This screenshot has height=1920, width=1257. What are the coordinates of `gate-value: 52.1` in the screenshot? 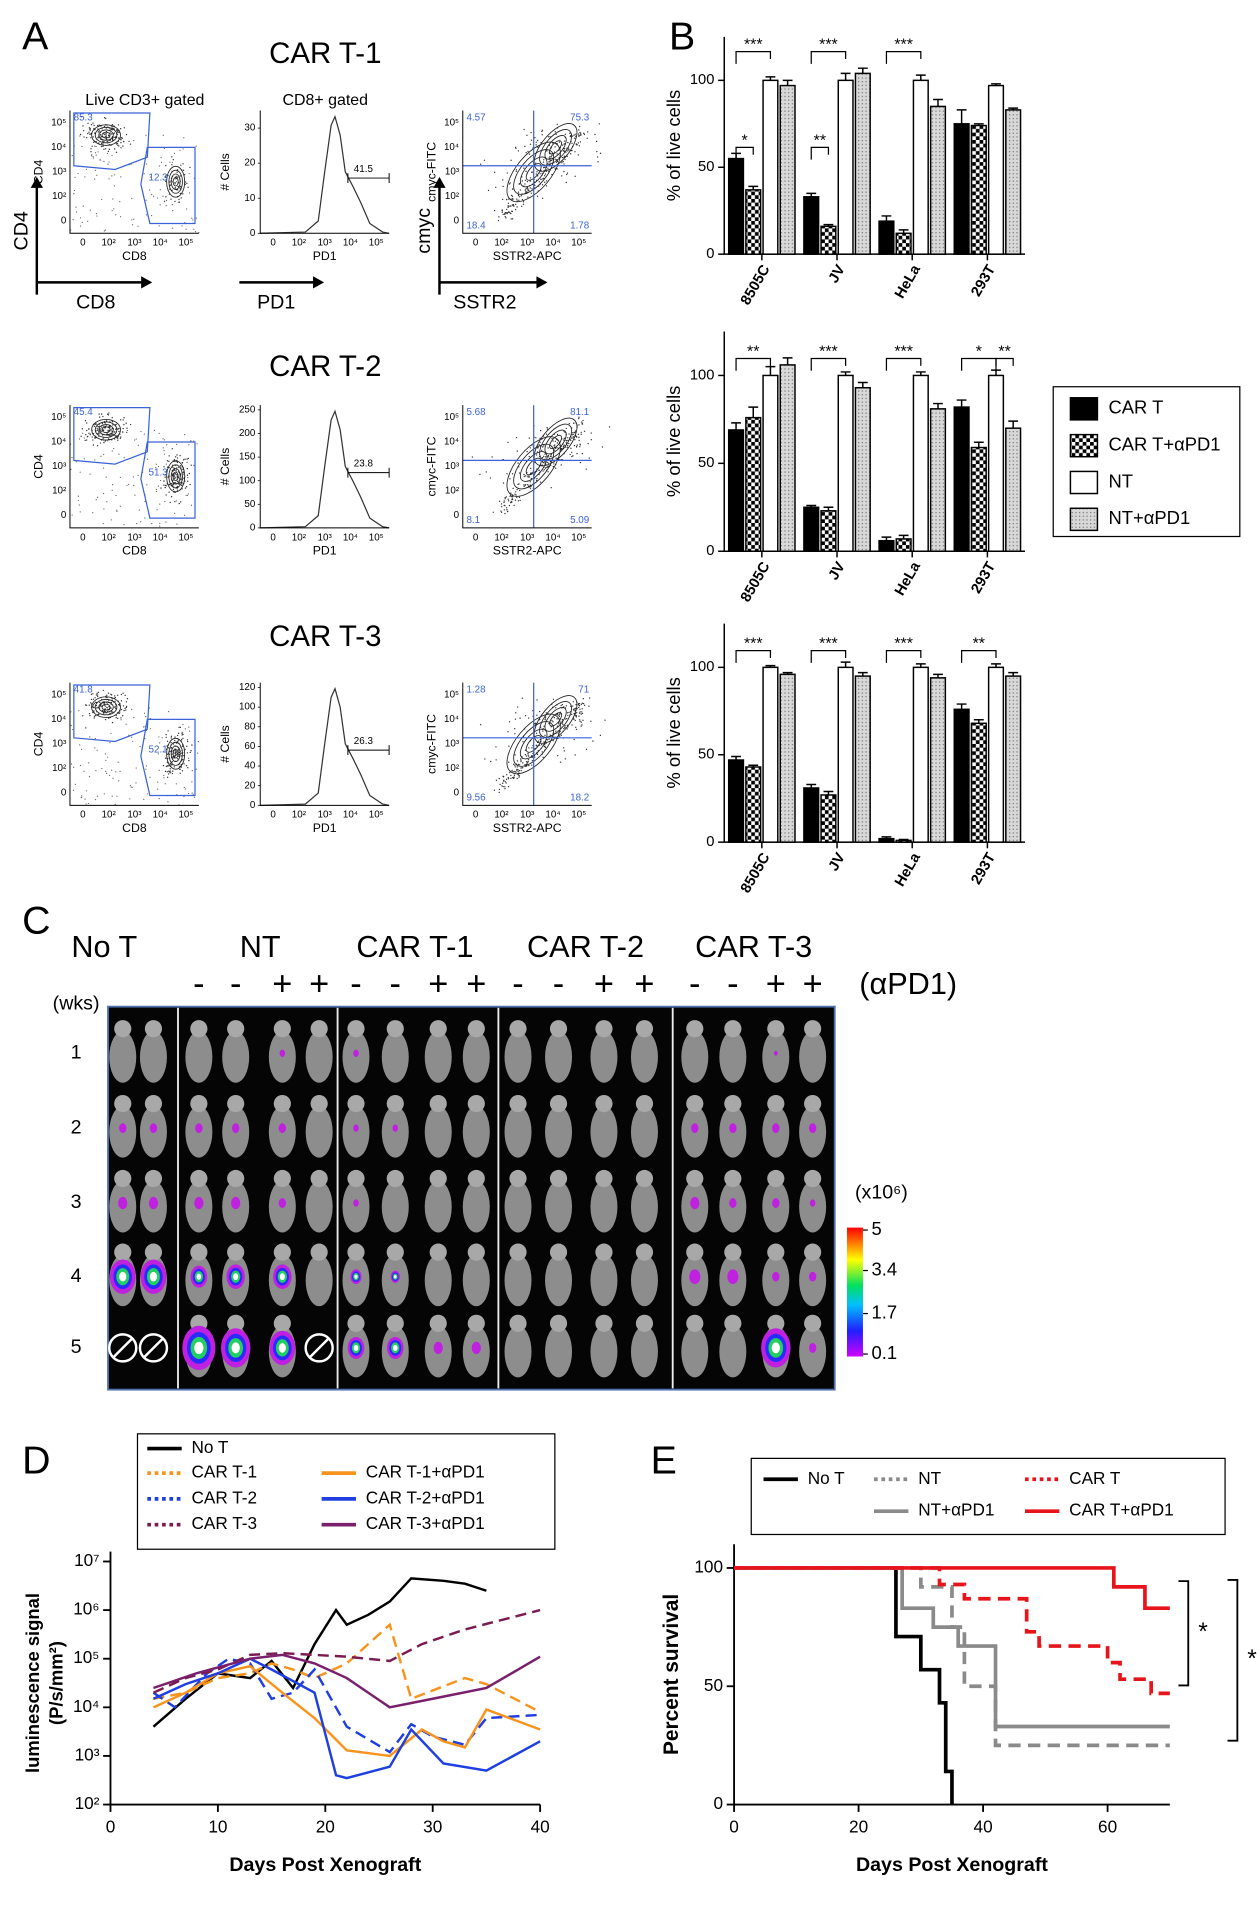 It's located at (158, 750).